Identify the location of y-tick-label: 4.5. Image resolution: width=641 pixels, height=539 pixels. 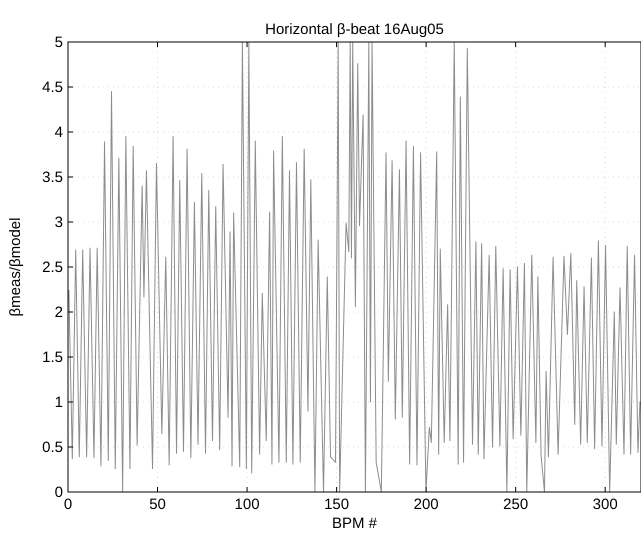
(52, 87).